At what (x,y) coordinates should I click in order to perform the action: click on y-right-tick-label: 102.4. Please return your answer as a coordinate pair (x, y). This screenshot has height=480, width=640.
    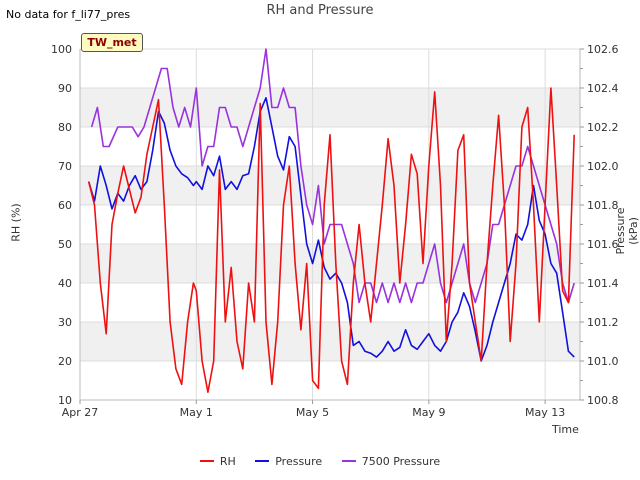
    Looking at the image, I should click on (603, 88).